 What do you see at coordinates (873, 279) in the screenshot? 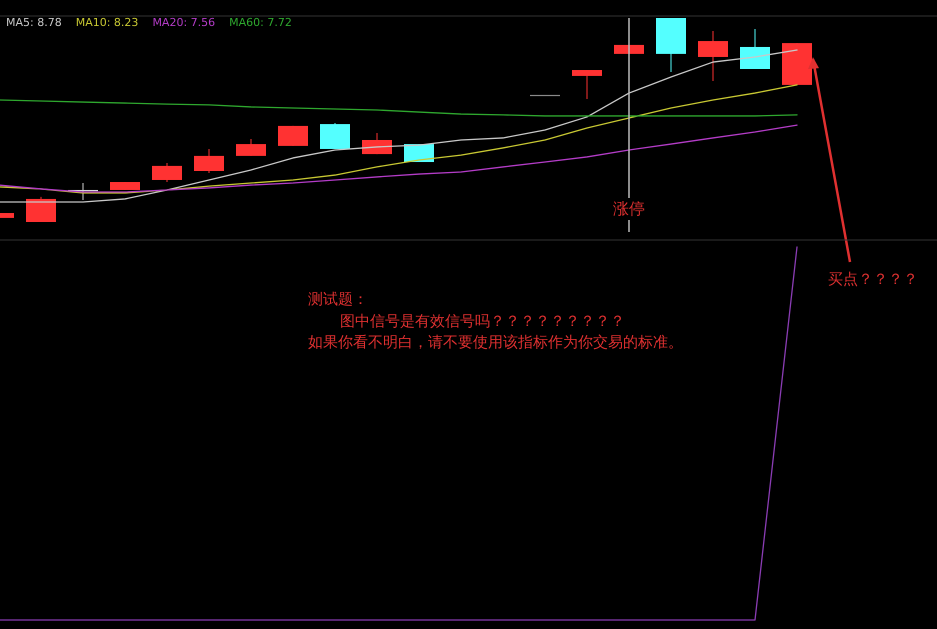
I see `text: 买点？？？？` at bounding box center [873, 279].